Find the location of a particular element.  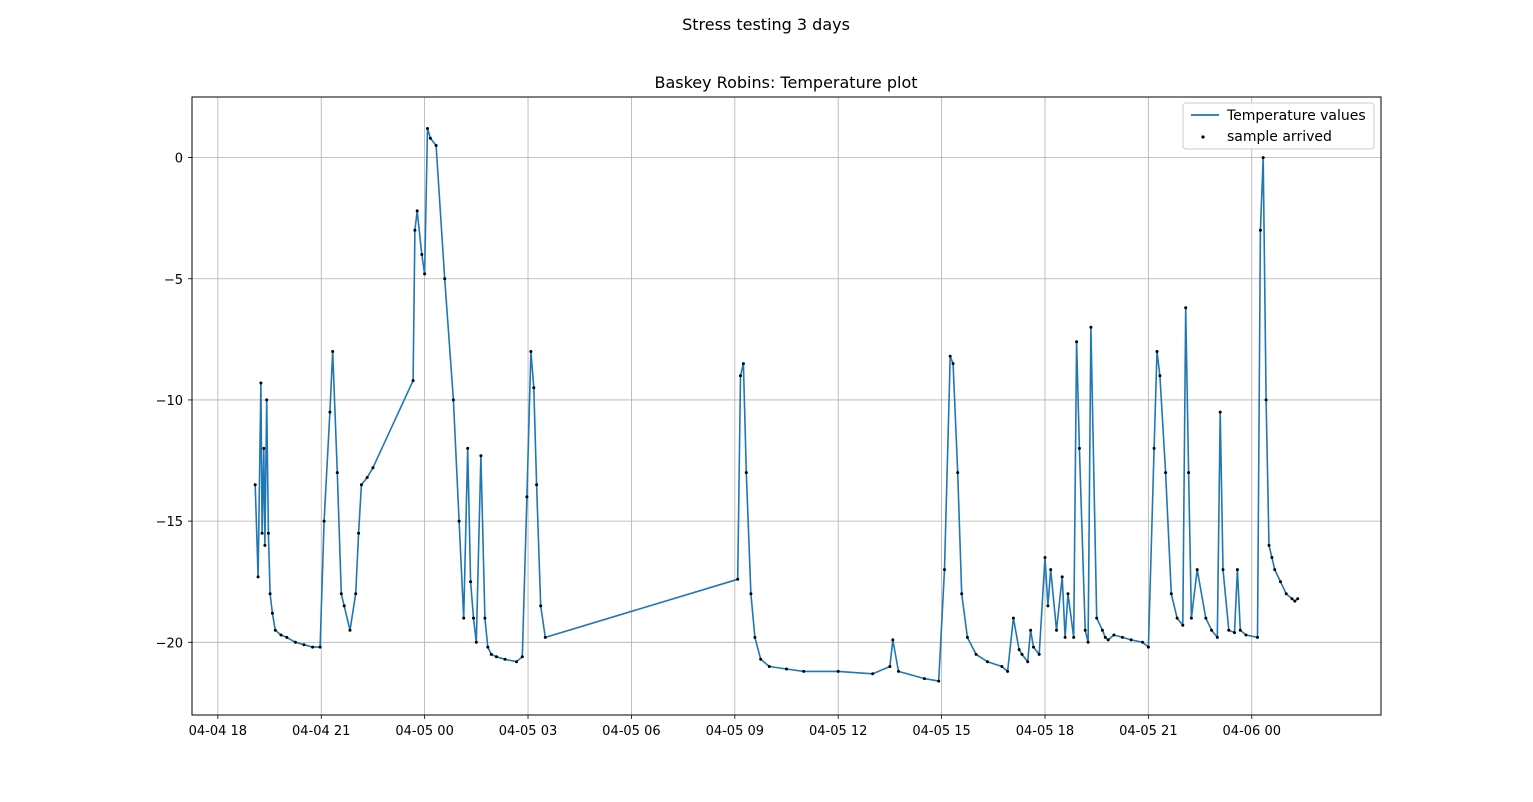

x-tick-label: 04-05 15 is located at coordinates (941, 731).